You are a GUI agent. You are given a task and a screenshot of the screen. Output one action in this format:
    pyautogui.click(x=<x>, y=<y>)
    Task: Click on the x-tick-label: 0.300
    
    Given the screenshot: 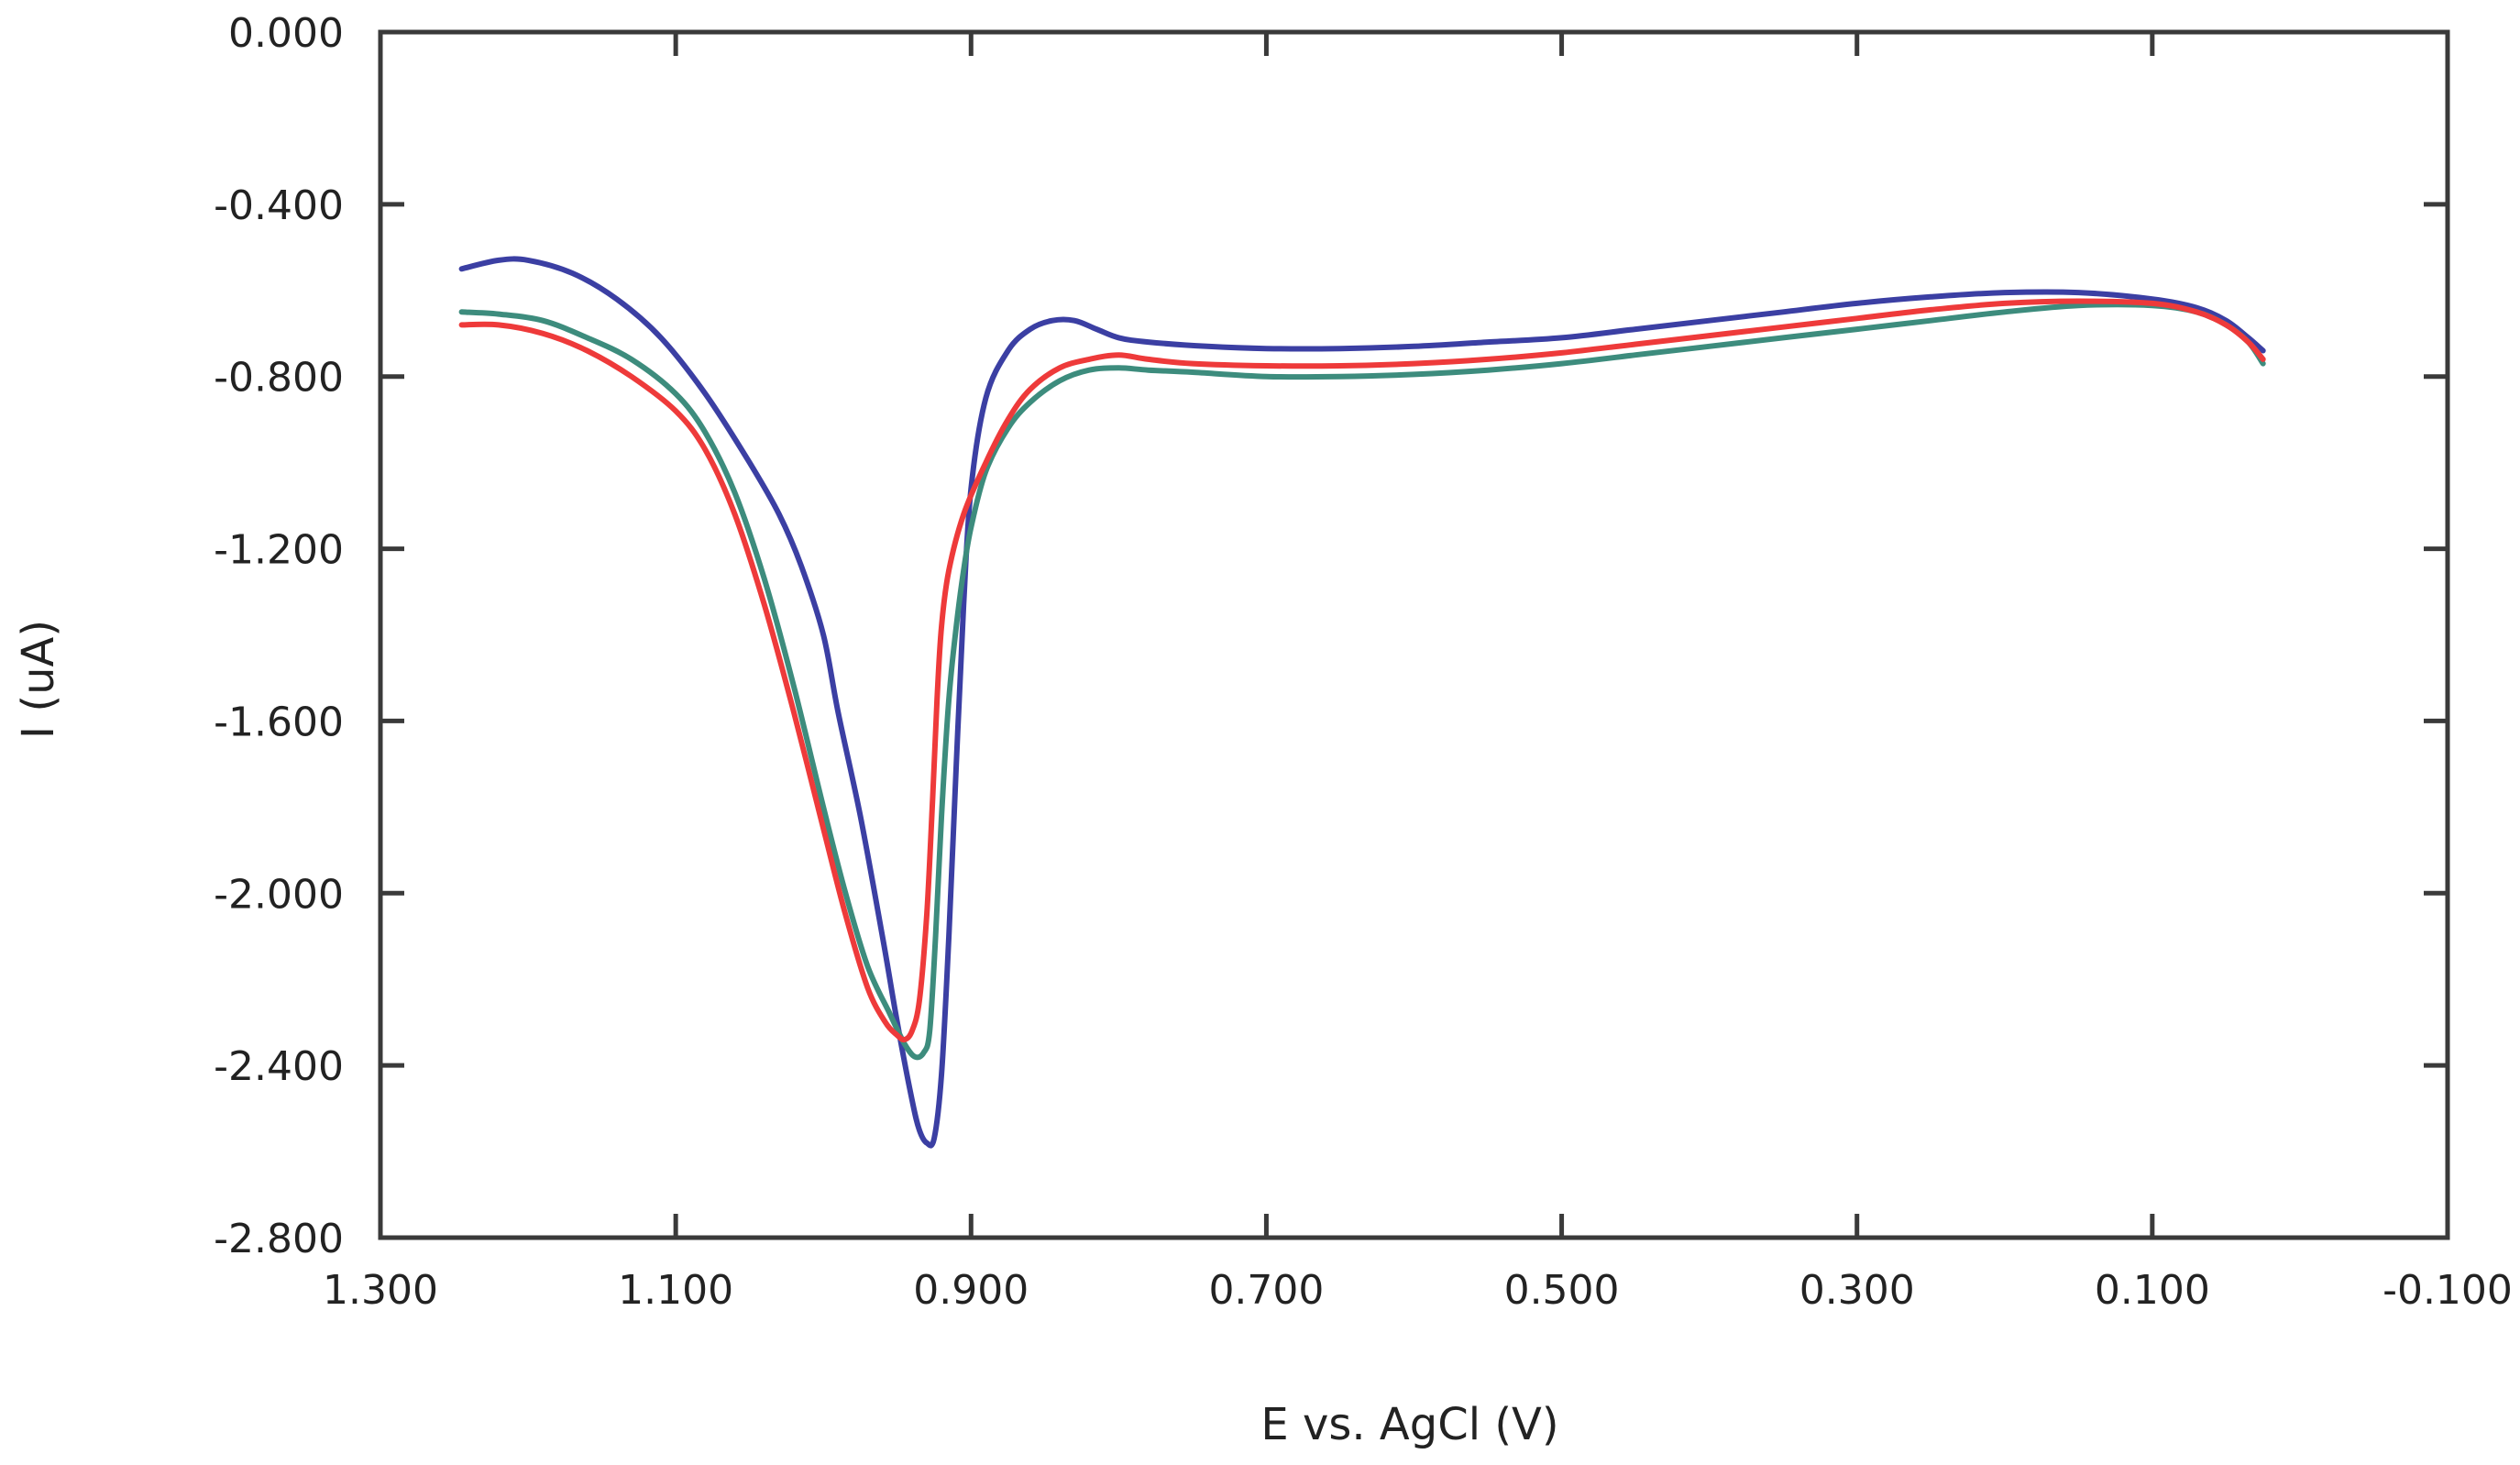 What is the action you would take?
    pyautogui.click(x=1857, y=1290)
    